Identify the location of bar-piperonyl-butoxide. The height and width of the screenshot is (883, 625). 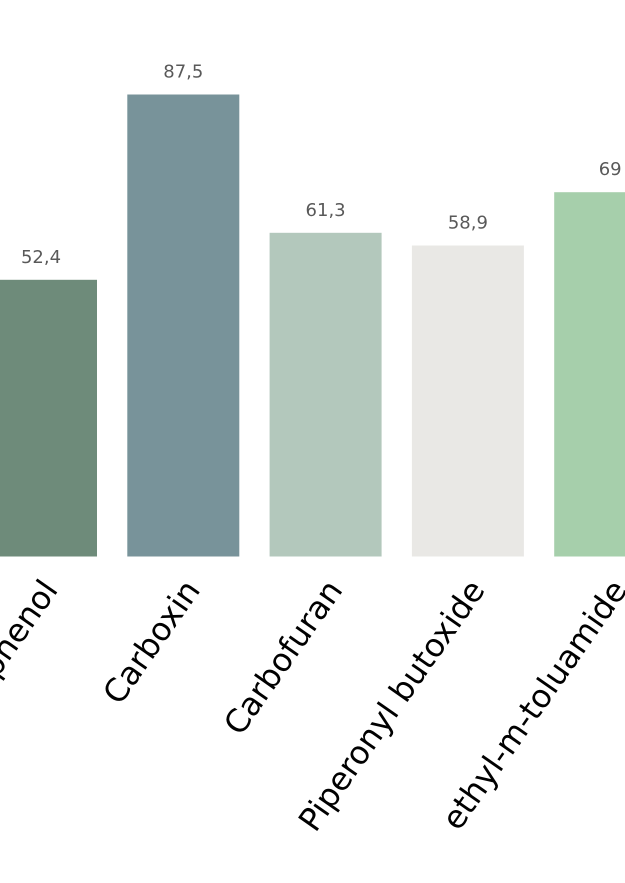
(467, 401).